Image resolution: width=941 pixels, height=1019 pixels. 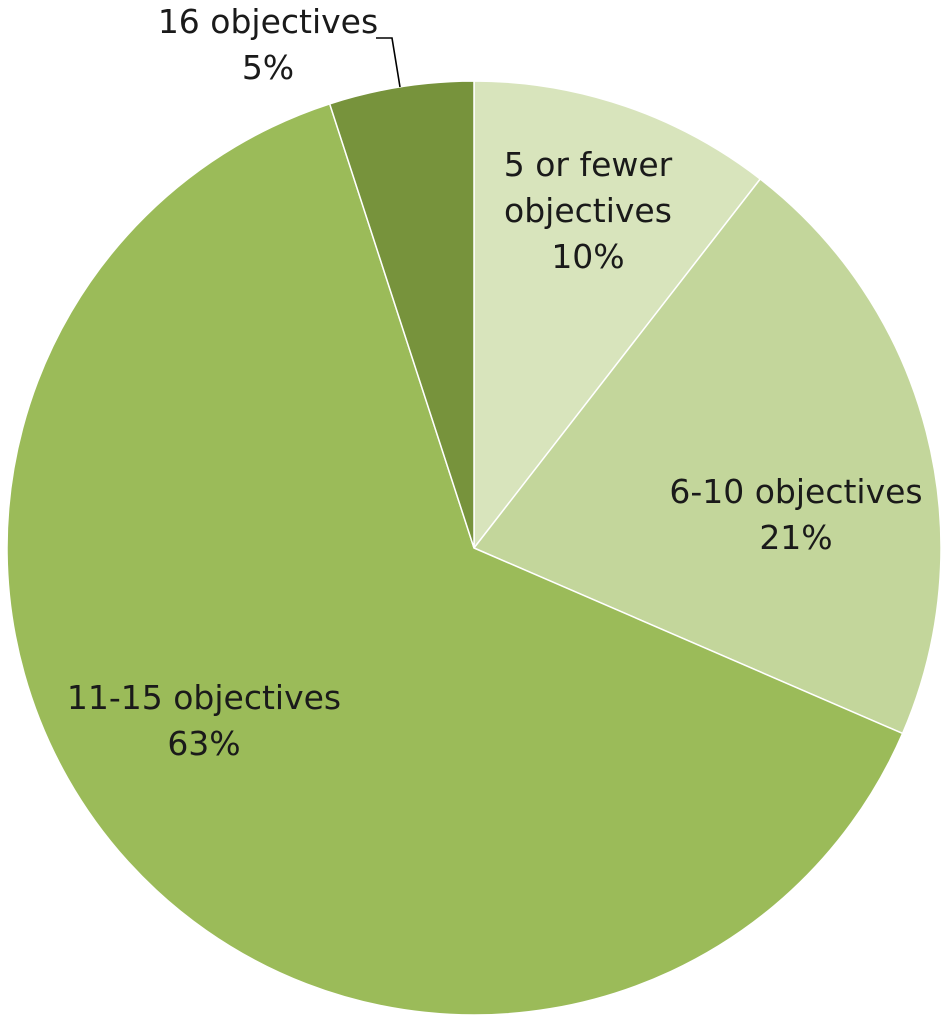 What do you see at coordinates (587, 256) in the screenshot?
I see `slice-percent-label-0: 10%` at bounding box center [587, 256].